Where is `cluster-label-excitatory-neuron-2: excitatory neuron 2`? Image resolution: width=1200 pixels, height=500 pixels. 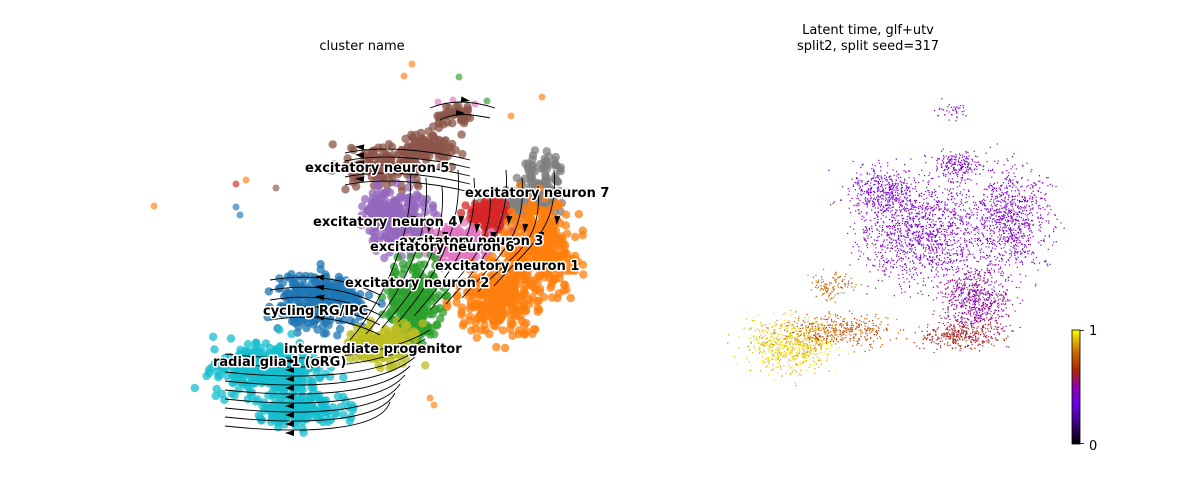
cluster-label-excitatory-neuron-2: excitatory neuron 2 is located at coordinates (417, 283).